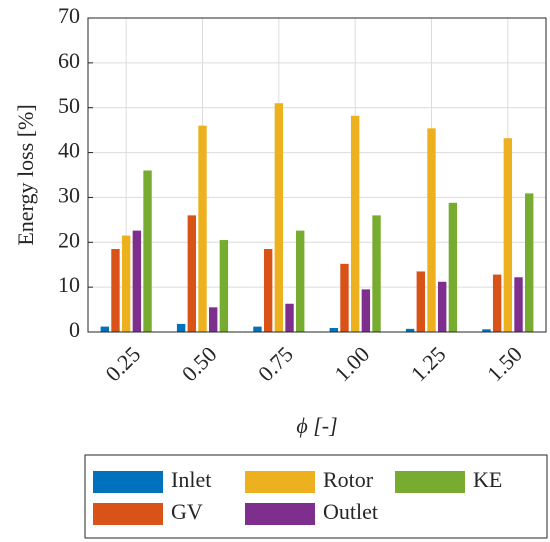  What do you see at coordinates (191, 479) in the screenshot?
I see `legend-label: Inlet` at bounding box center [191, 479].